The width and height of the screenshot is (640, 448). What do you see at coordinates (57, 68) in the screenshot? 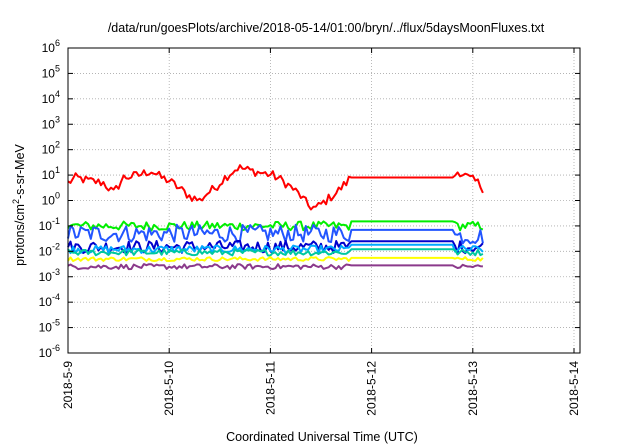
I see `y-tick-exponent: 5` at bounding box center [57, 68].